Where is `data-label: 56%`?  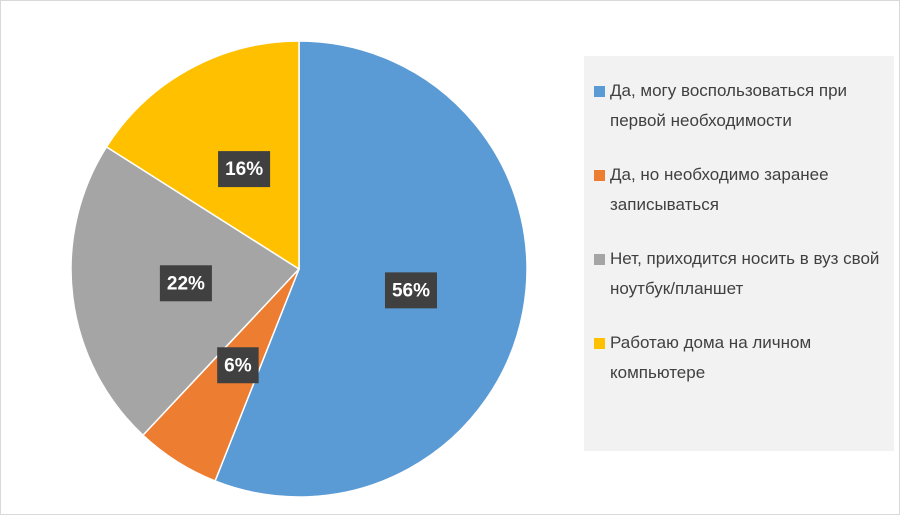
data-label: 56% is located at coordinates (411, 290).